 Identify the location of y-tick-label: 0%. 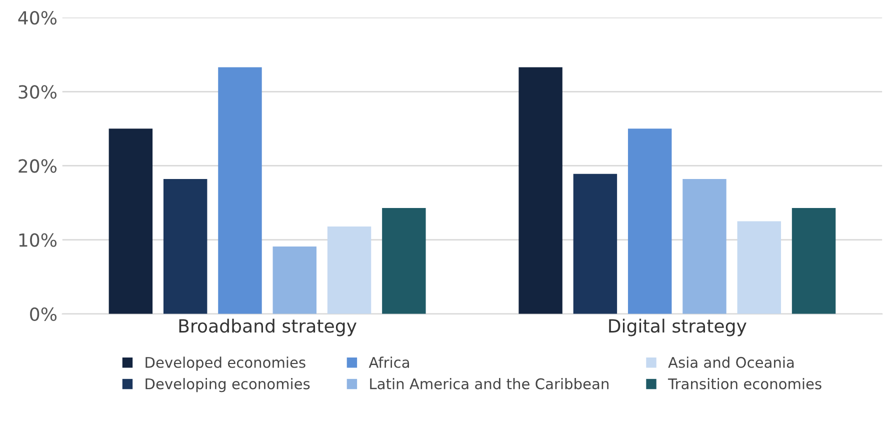
(43, 314).